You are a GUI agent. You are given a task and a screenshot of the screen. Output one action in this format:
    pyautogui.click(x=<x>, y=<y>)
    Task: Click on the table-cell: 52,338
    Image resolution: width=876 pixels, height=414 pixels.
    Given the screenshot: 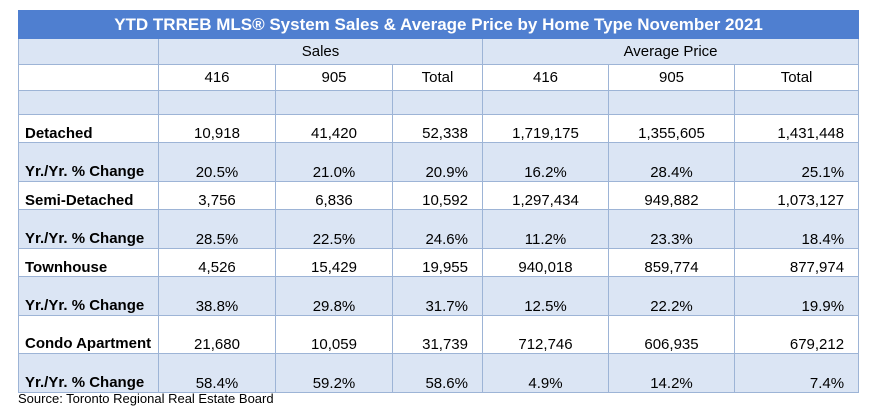 What is the action you would take?
    pyautogui.click(x=437, y=128)
    